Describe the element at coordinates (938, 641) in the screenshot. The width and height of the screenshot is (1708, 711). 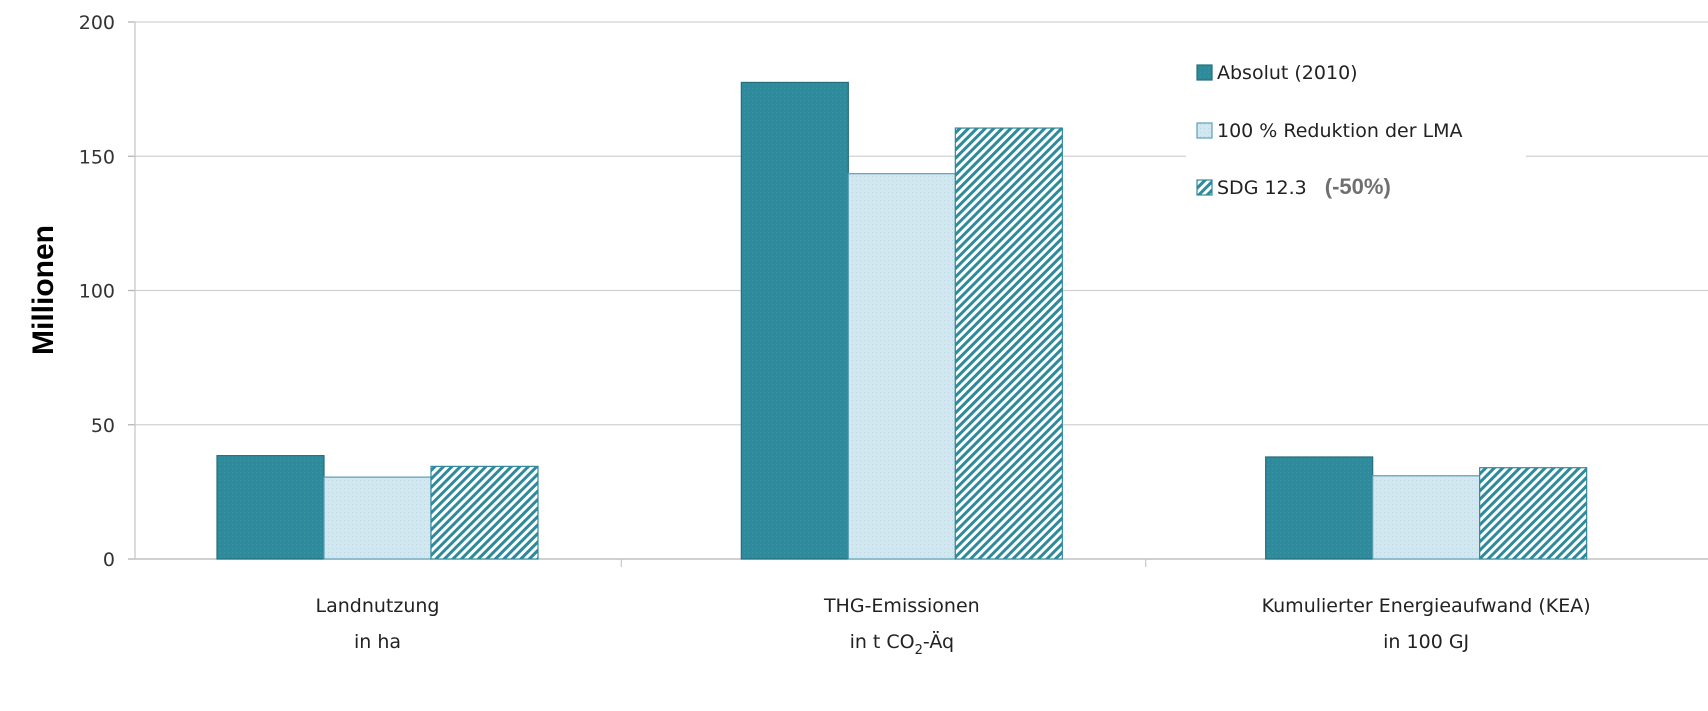
I see `category-unit-tail: -Äq` at that location.